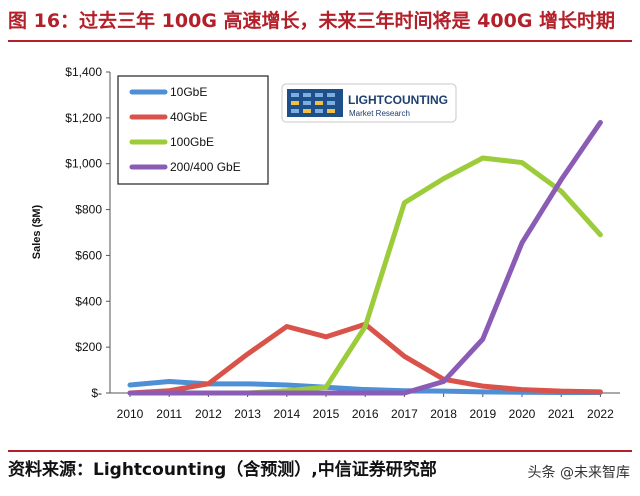  Describe the element at coordinates (379, 113) in the screenshot. I see `logo-subtitle: Market Research` at that location.